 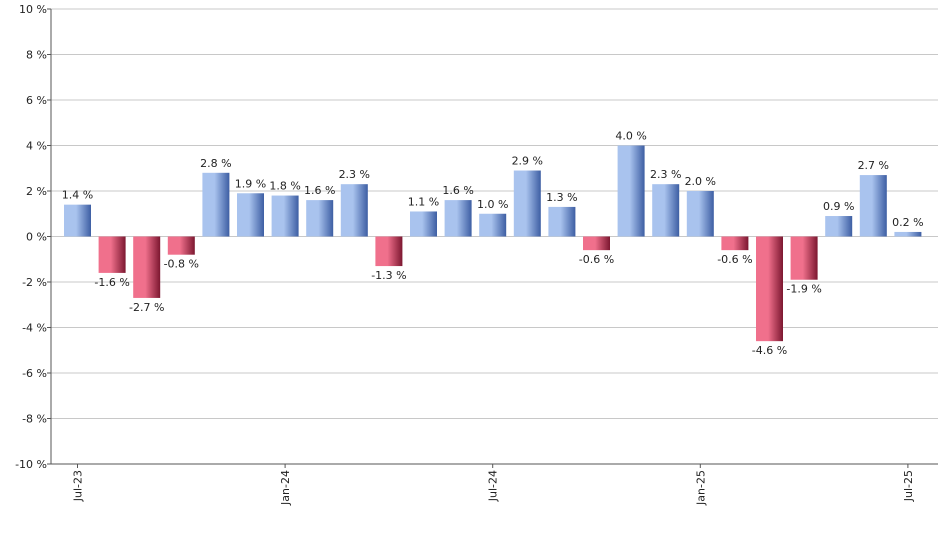 I want to click on y-tick-label: -10 %, so click(x=31, y=464).